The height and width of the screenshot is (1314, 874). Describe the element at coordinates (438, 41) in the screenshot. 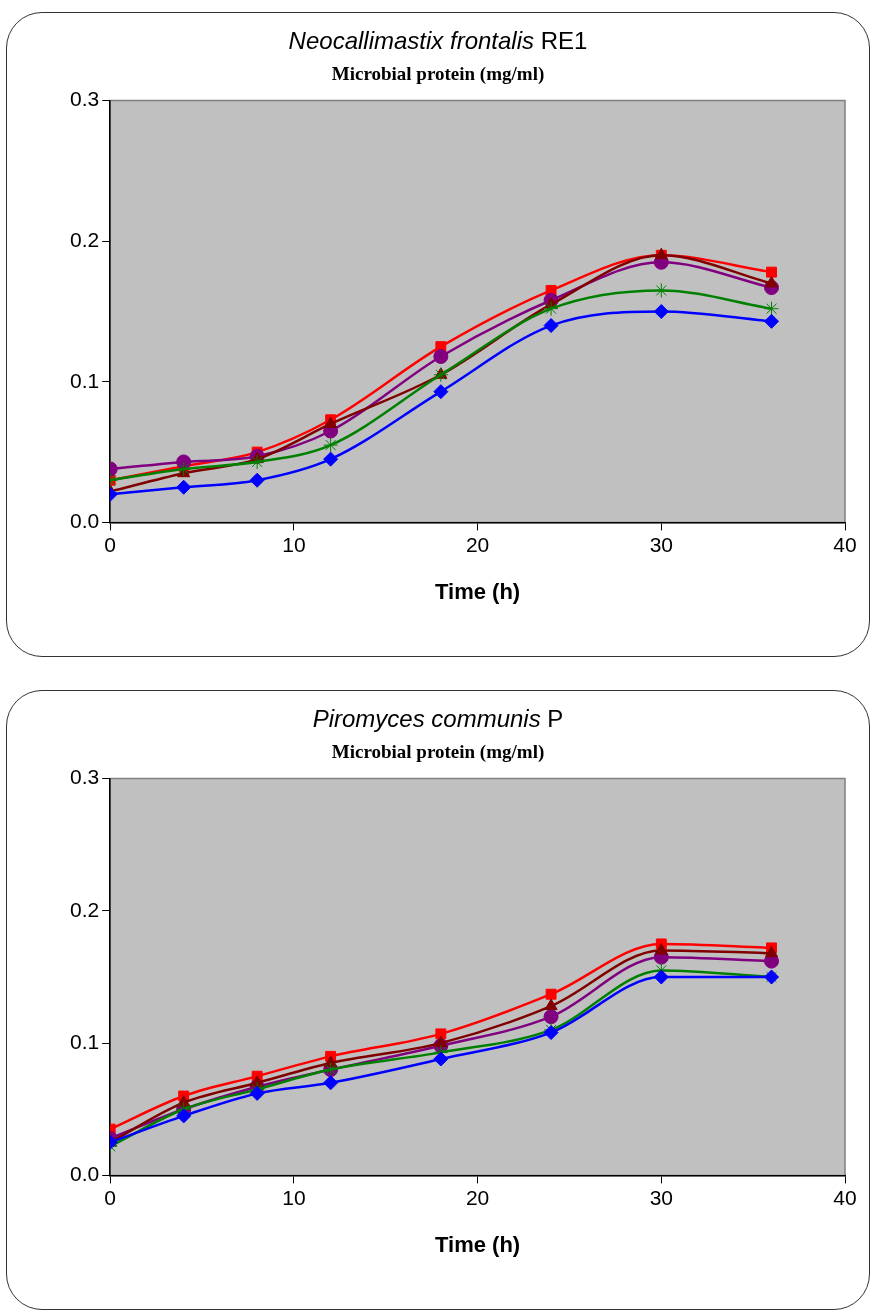

I see `chart-title: Neocallimastix frontalis RE1` at that location.